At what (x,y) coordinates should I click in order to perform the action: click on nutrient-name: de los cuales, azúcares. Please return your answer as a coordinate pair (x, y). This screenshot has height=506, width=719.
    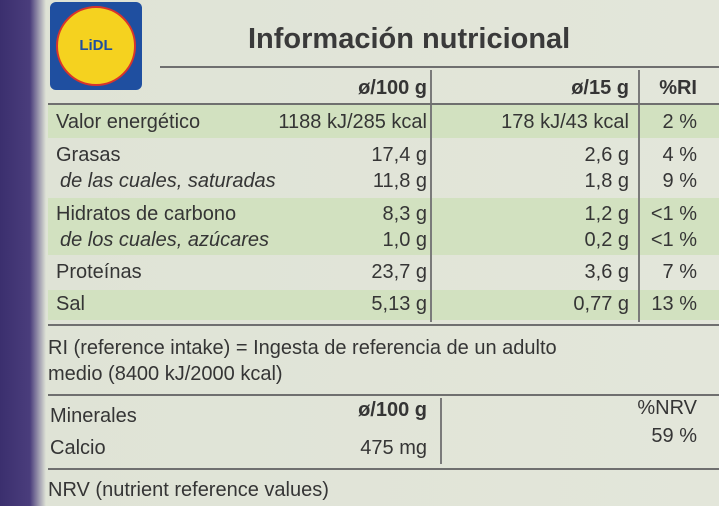
    Looking at the image, I should click on (165, 240).